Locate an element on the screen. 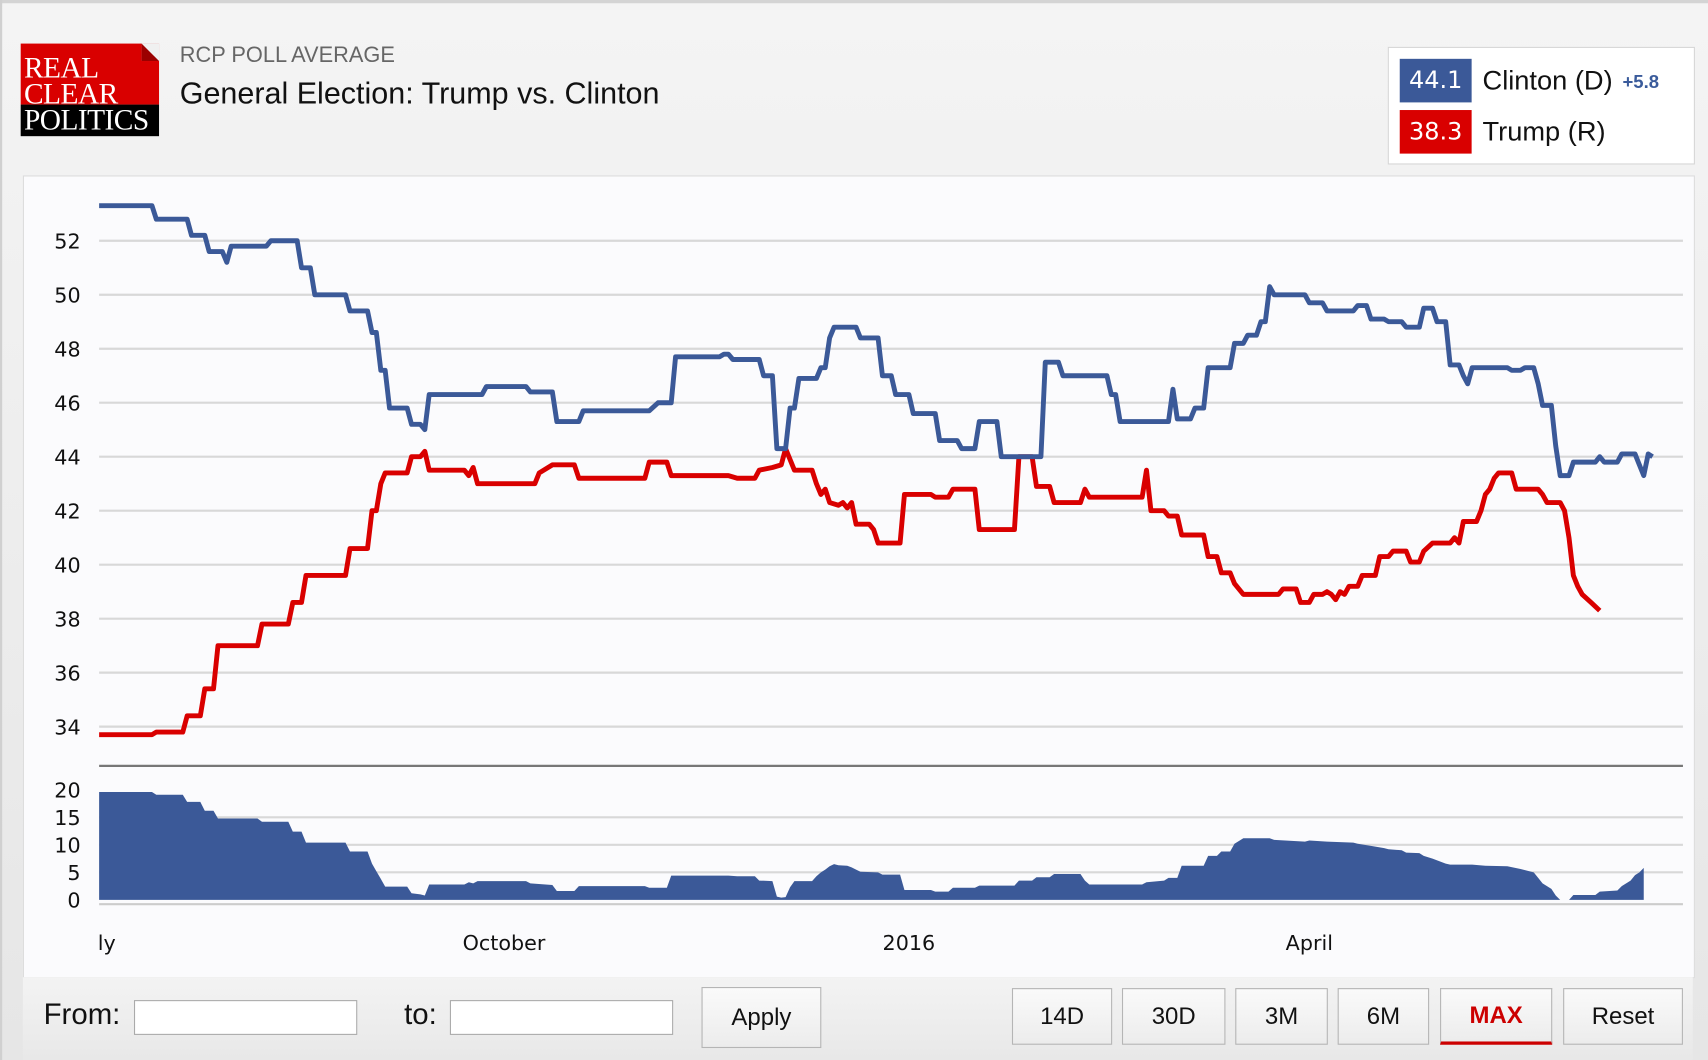  clinton-value-badge: 44.1 is located at coordinates (1435, 80).